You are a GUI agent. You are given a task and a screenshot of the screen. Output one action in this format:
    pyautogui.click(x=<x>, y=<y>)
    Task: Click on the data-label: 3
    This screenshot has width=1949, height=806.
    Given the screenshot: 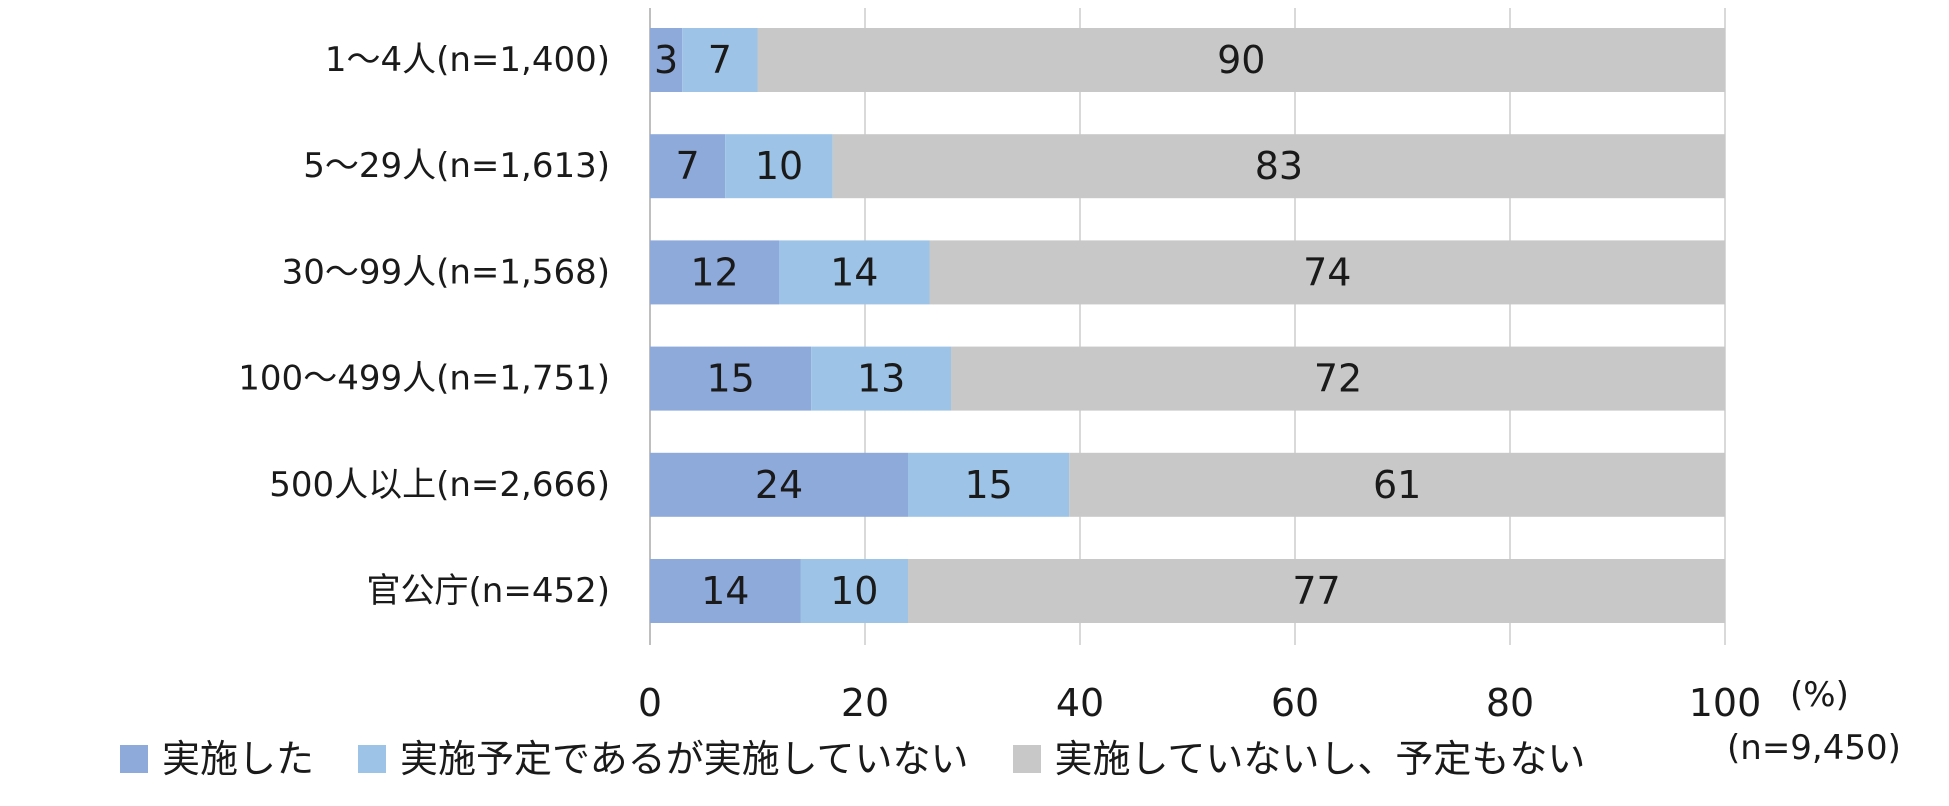 What is the action you would take?
    pyautogui.click(x=666, y=60)
    